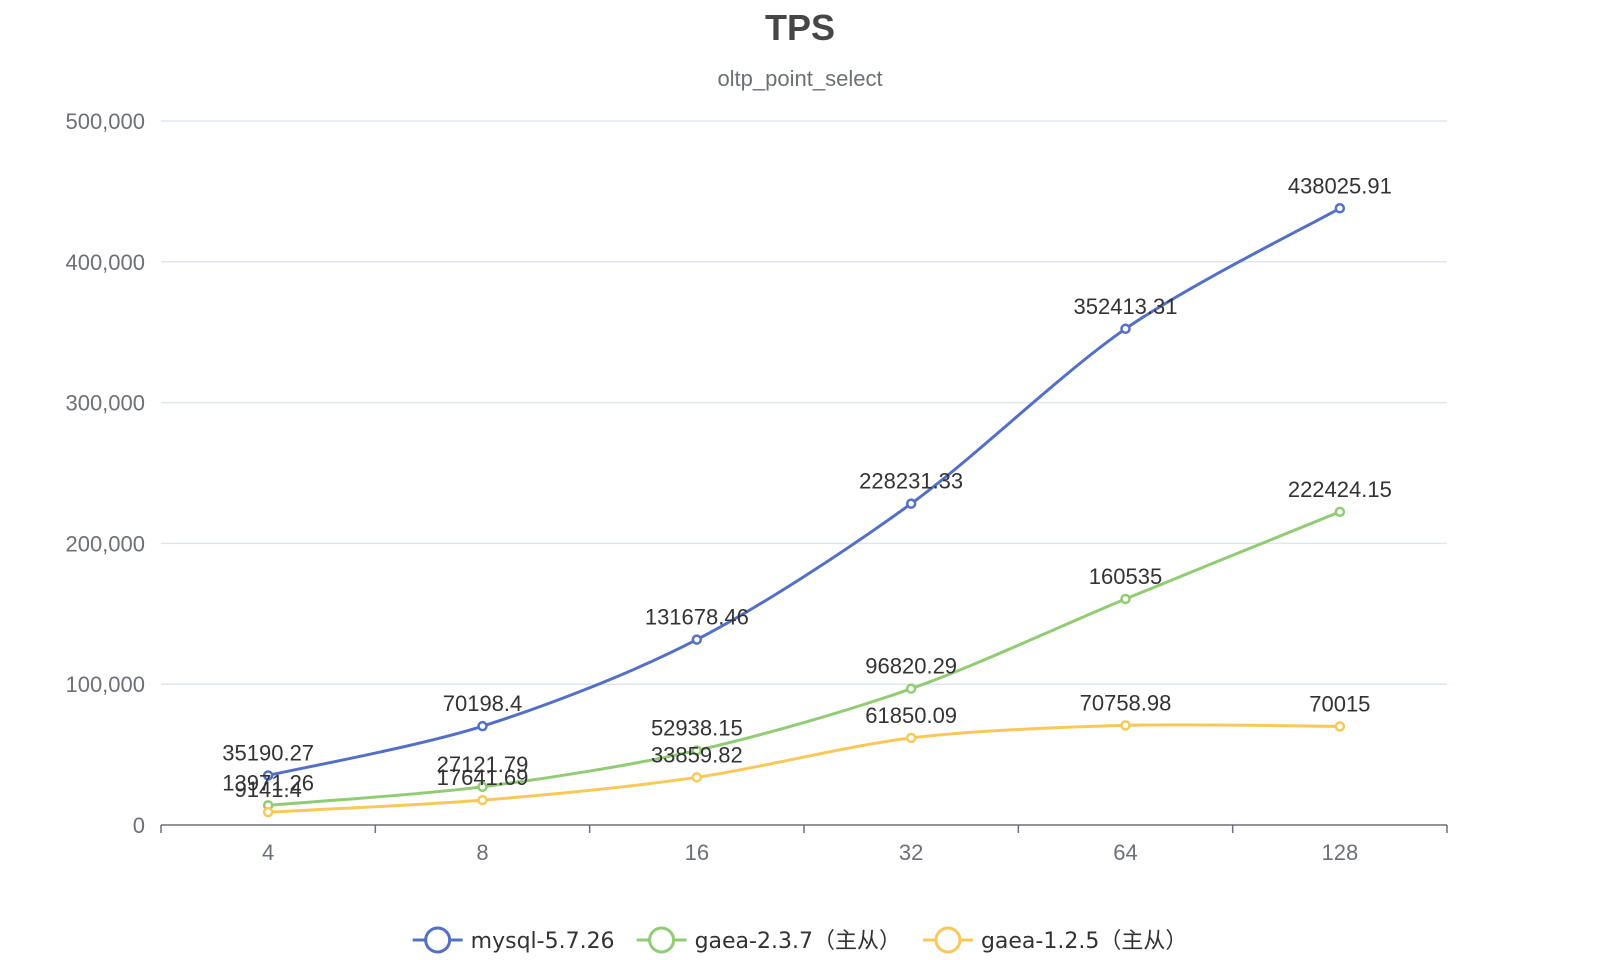 Image resolution: width=1600 pixels, height=960 pixels. What do you see at coordinates (911, 852) in the screenshot?
I see `x-tick-label: 32` at bounding box center [911, 852].